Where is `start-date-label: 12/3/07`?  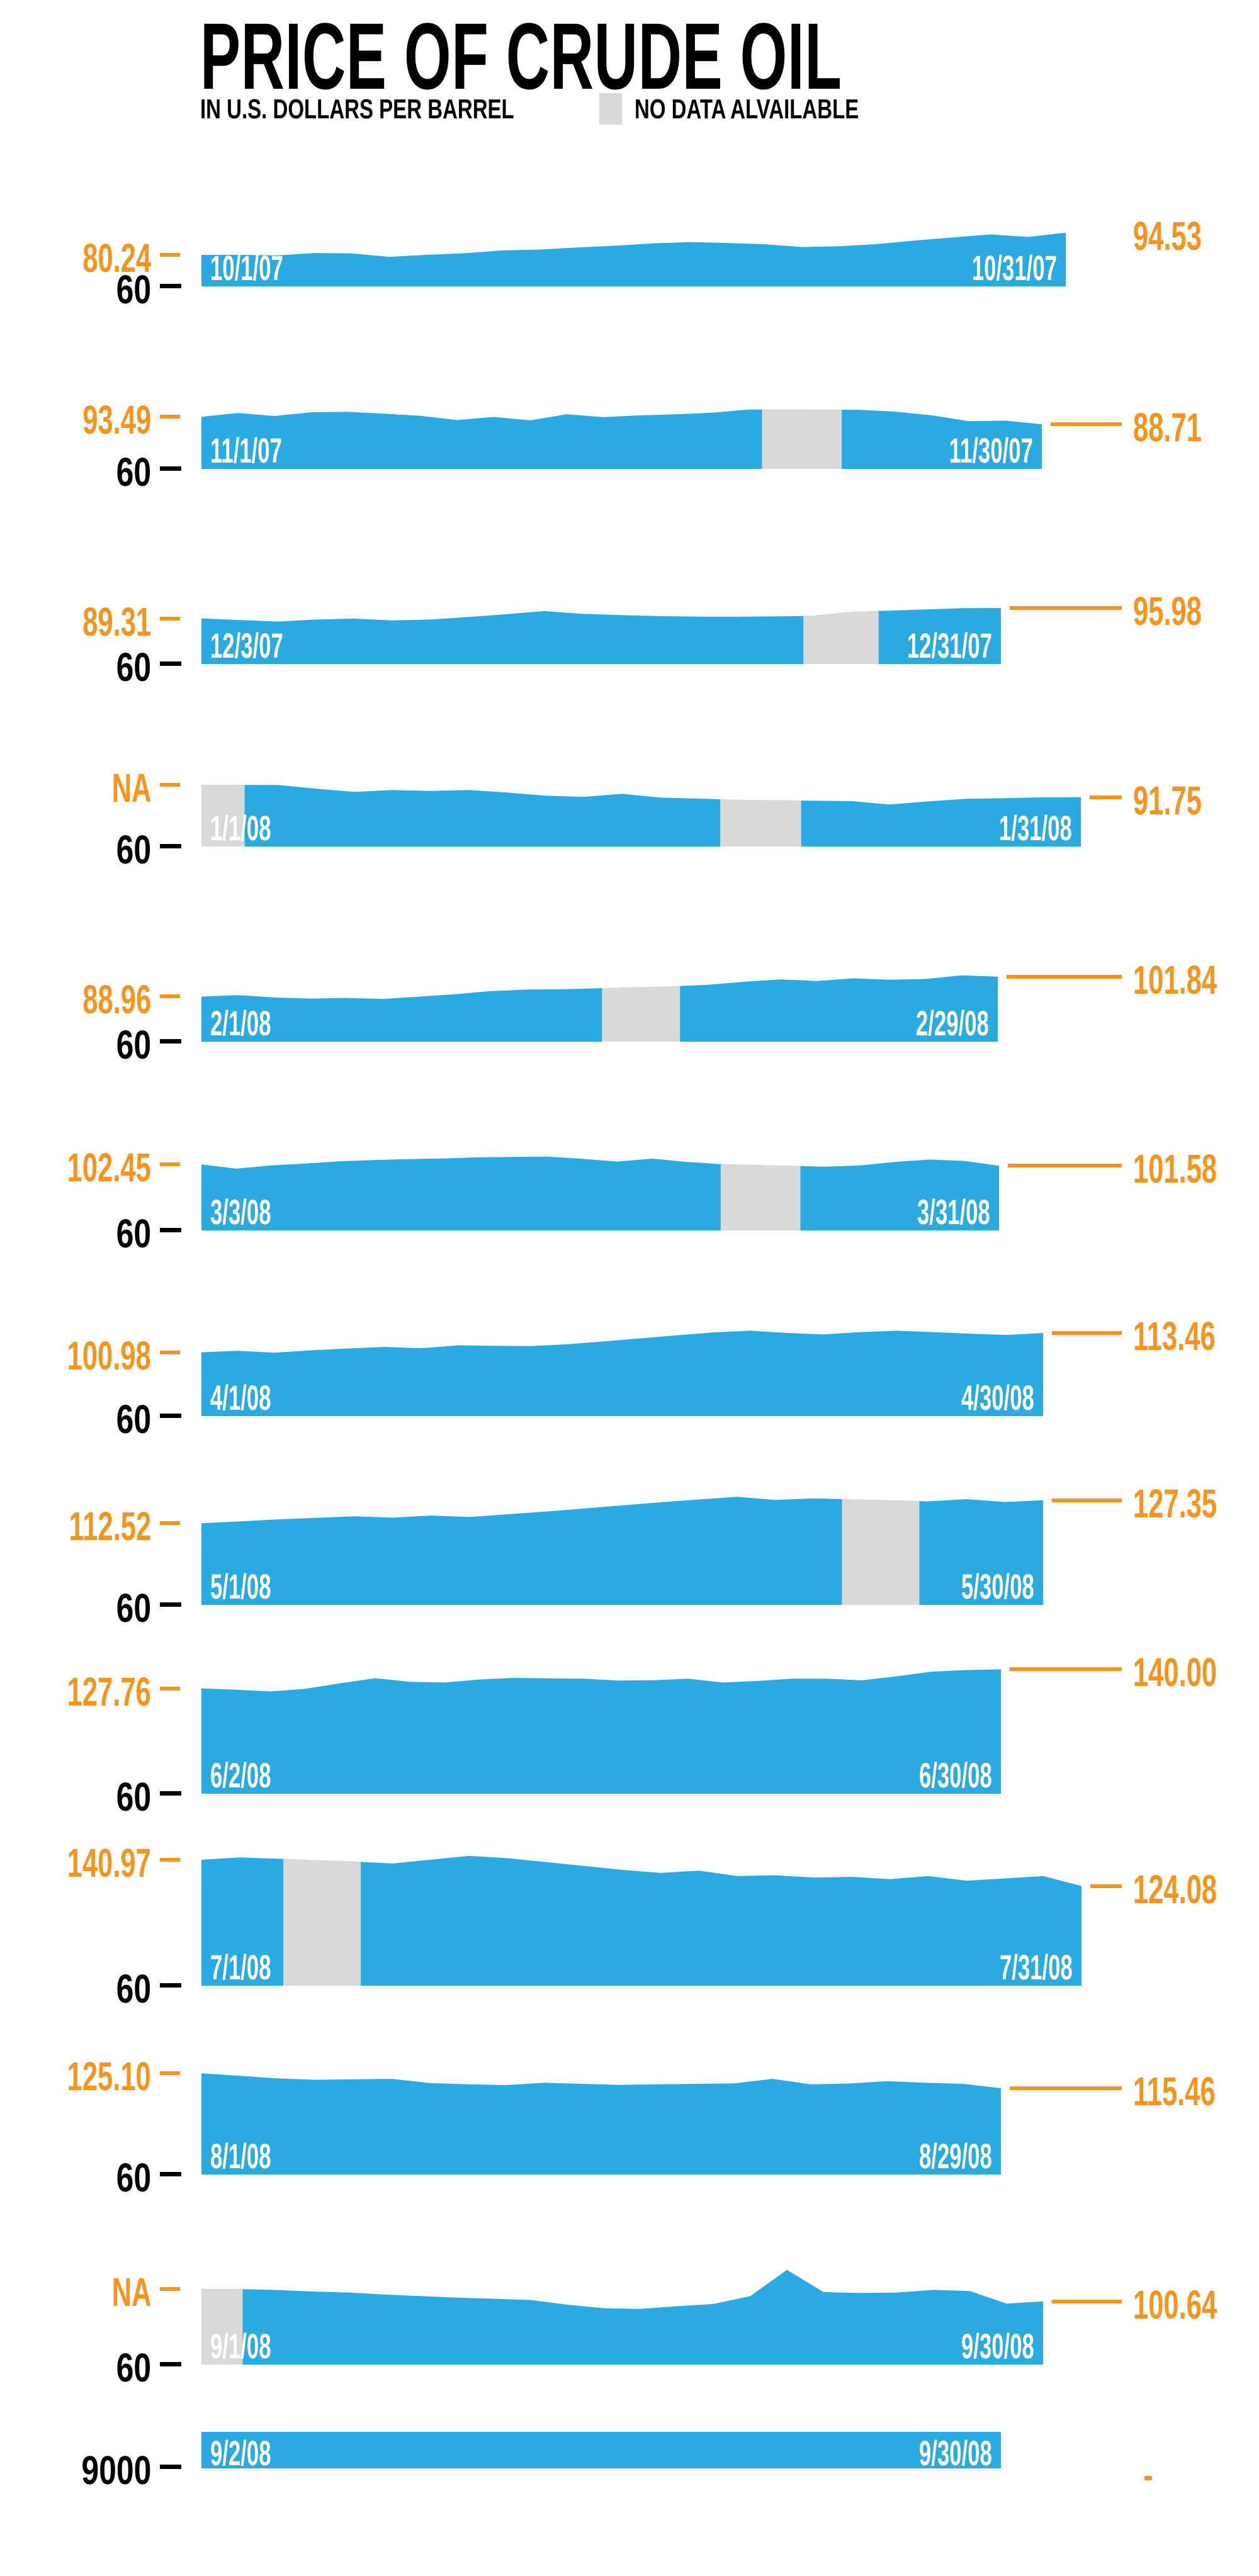
start-date-label: 12/3/07 is located at coordinates (246, 645).